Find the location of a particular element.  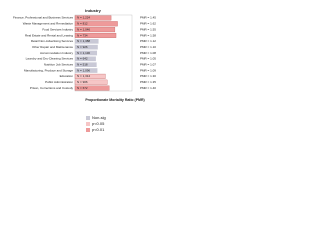

value-label: PMR = 1.05 is located at coordinates (148, 59).